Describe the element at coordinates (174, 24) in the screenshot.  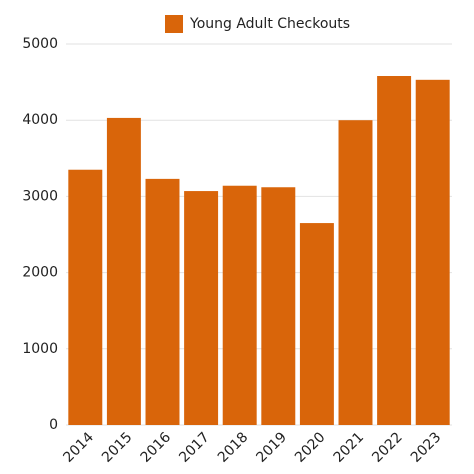
I see `legend-swatch` at that location.